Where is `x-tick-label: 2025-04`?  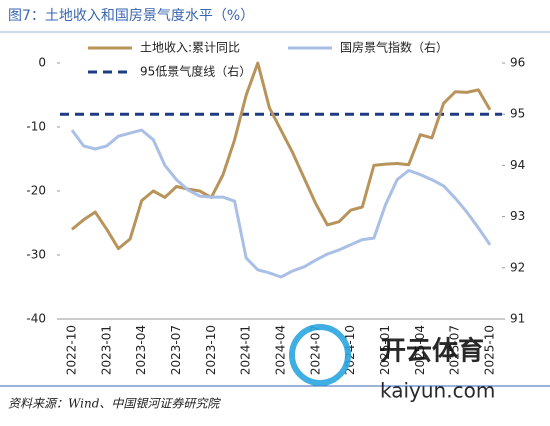 x-tick-label: 2025-04 is located at coordinates (420, 350).